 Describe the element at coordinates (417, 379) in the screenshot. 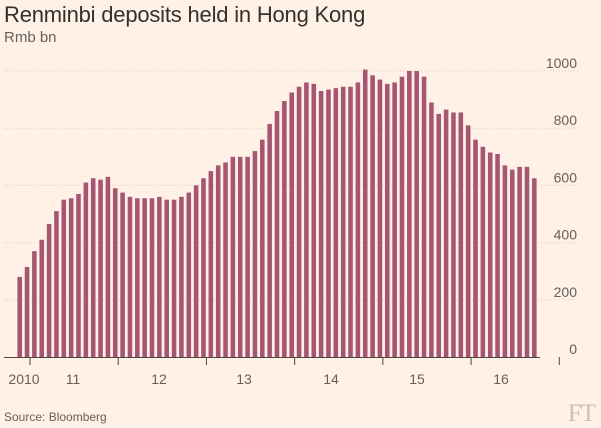

I see `x-tick-label: 15` at that location.